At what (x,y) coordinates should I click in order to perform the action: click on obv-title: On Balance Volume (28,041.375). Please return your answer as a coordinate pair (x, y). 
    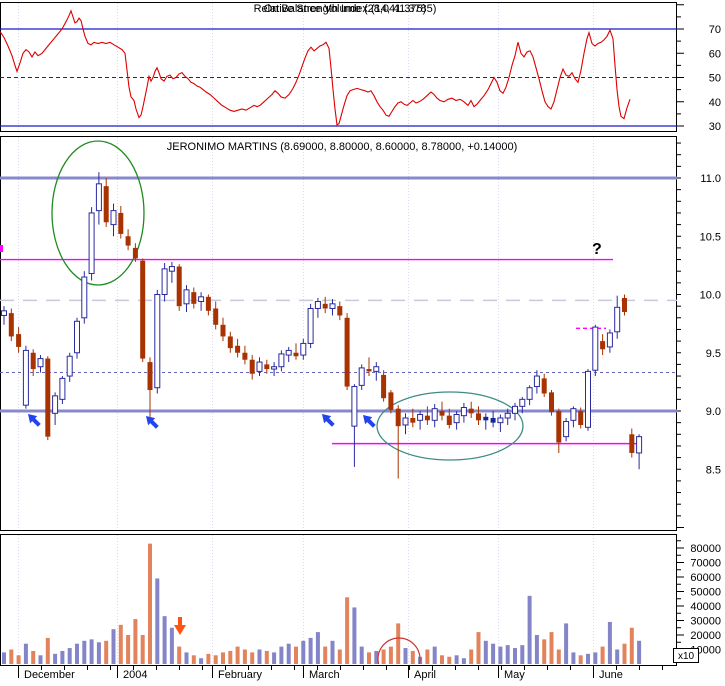
    Looking at the image, I should click on (345, 9).